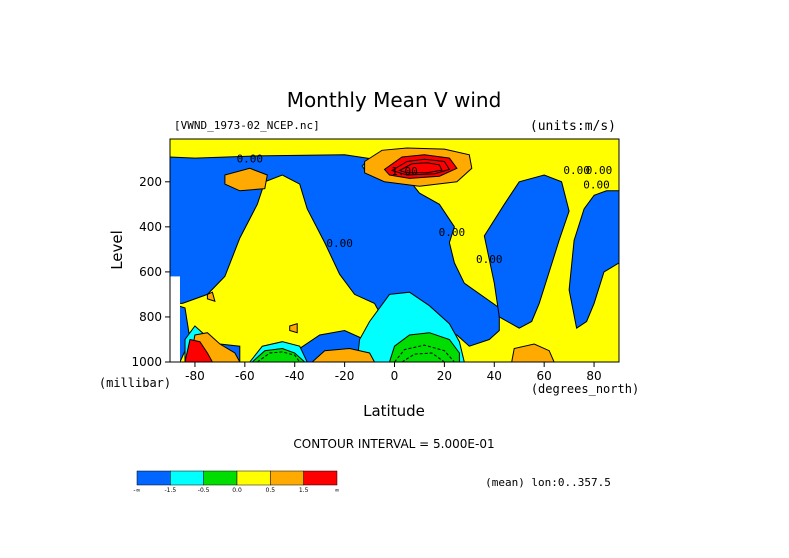  Describe the element at coordinates (170, 490) in the screenshot. I see `colorbar-label: -1.5` at that location.